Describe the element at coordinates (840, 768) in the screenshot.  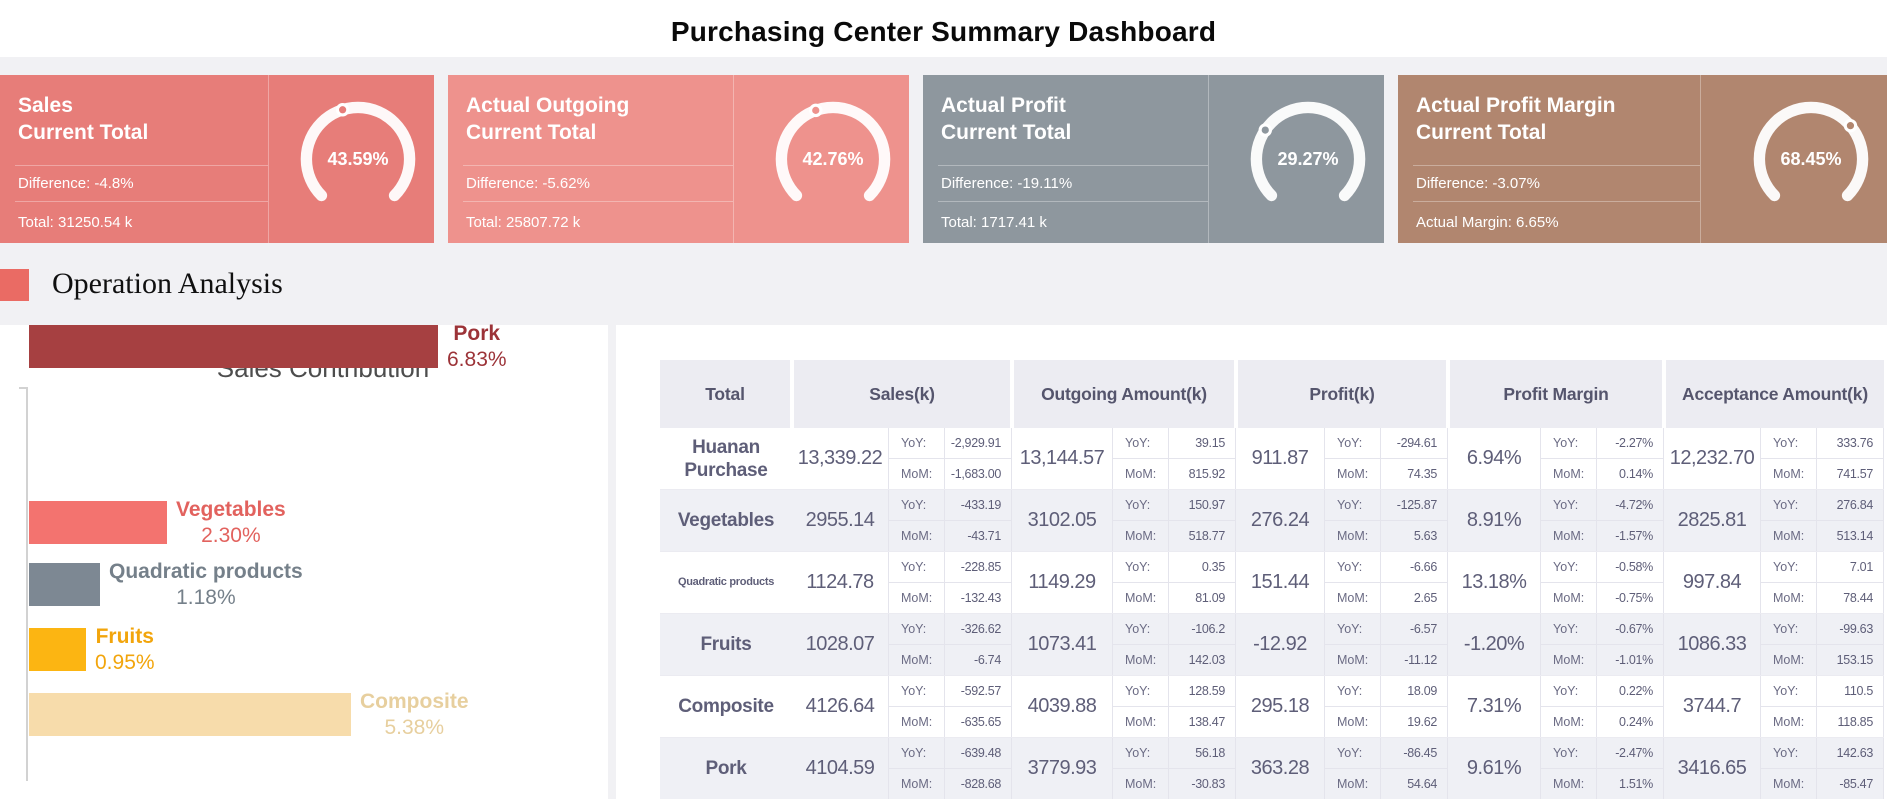
I see `sales-value: 4104.59` at that location.